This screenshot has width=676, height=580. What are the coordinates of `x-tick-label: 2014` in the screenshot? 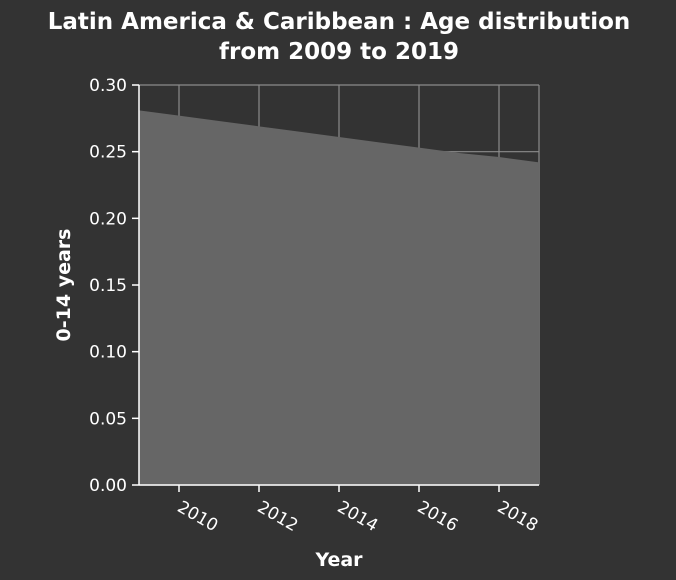 It's located at (357, 516).